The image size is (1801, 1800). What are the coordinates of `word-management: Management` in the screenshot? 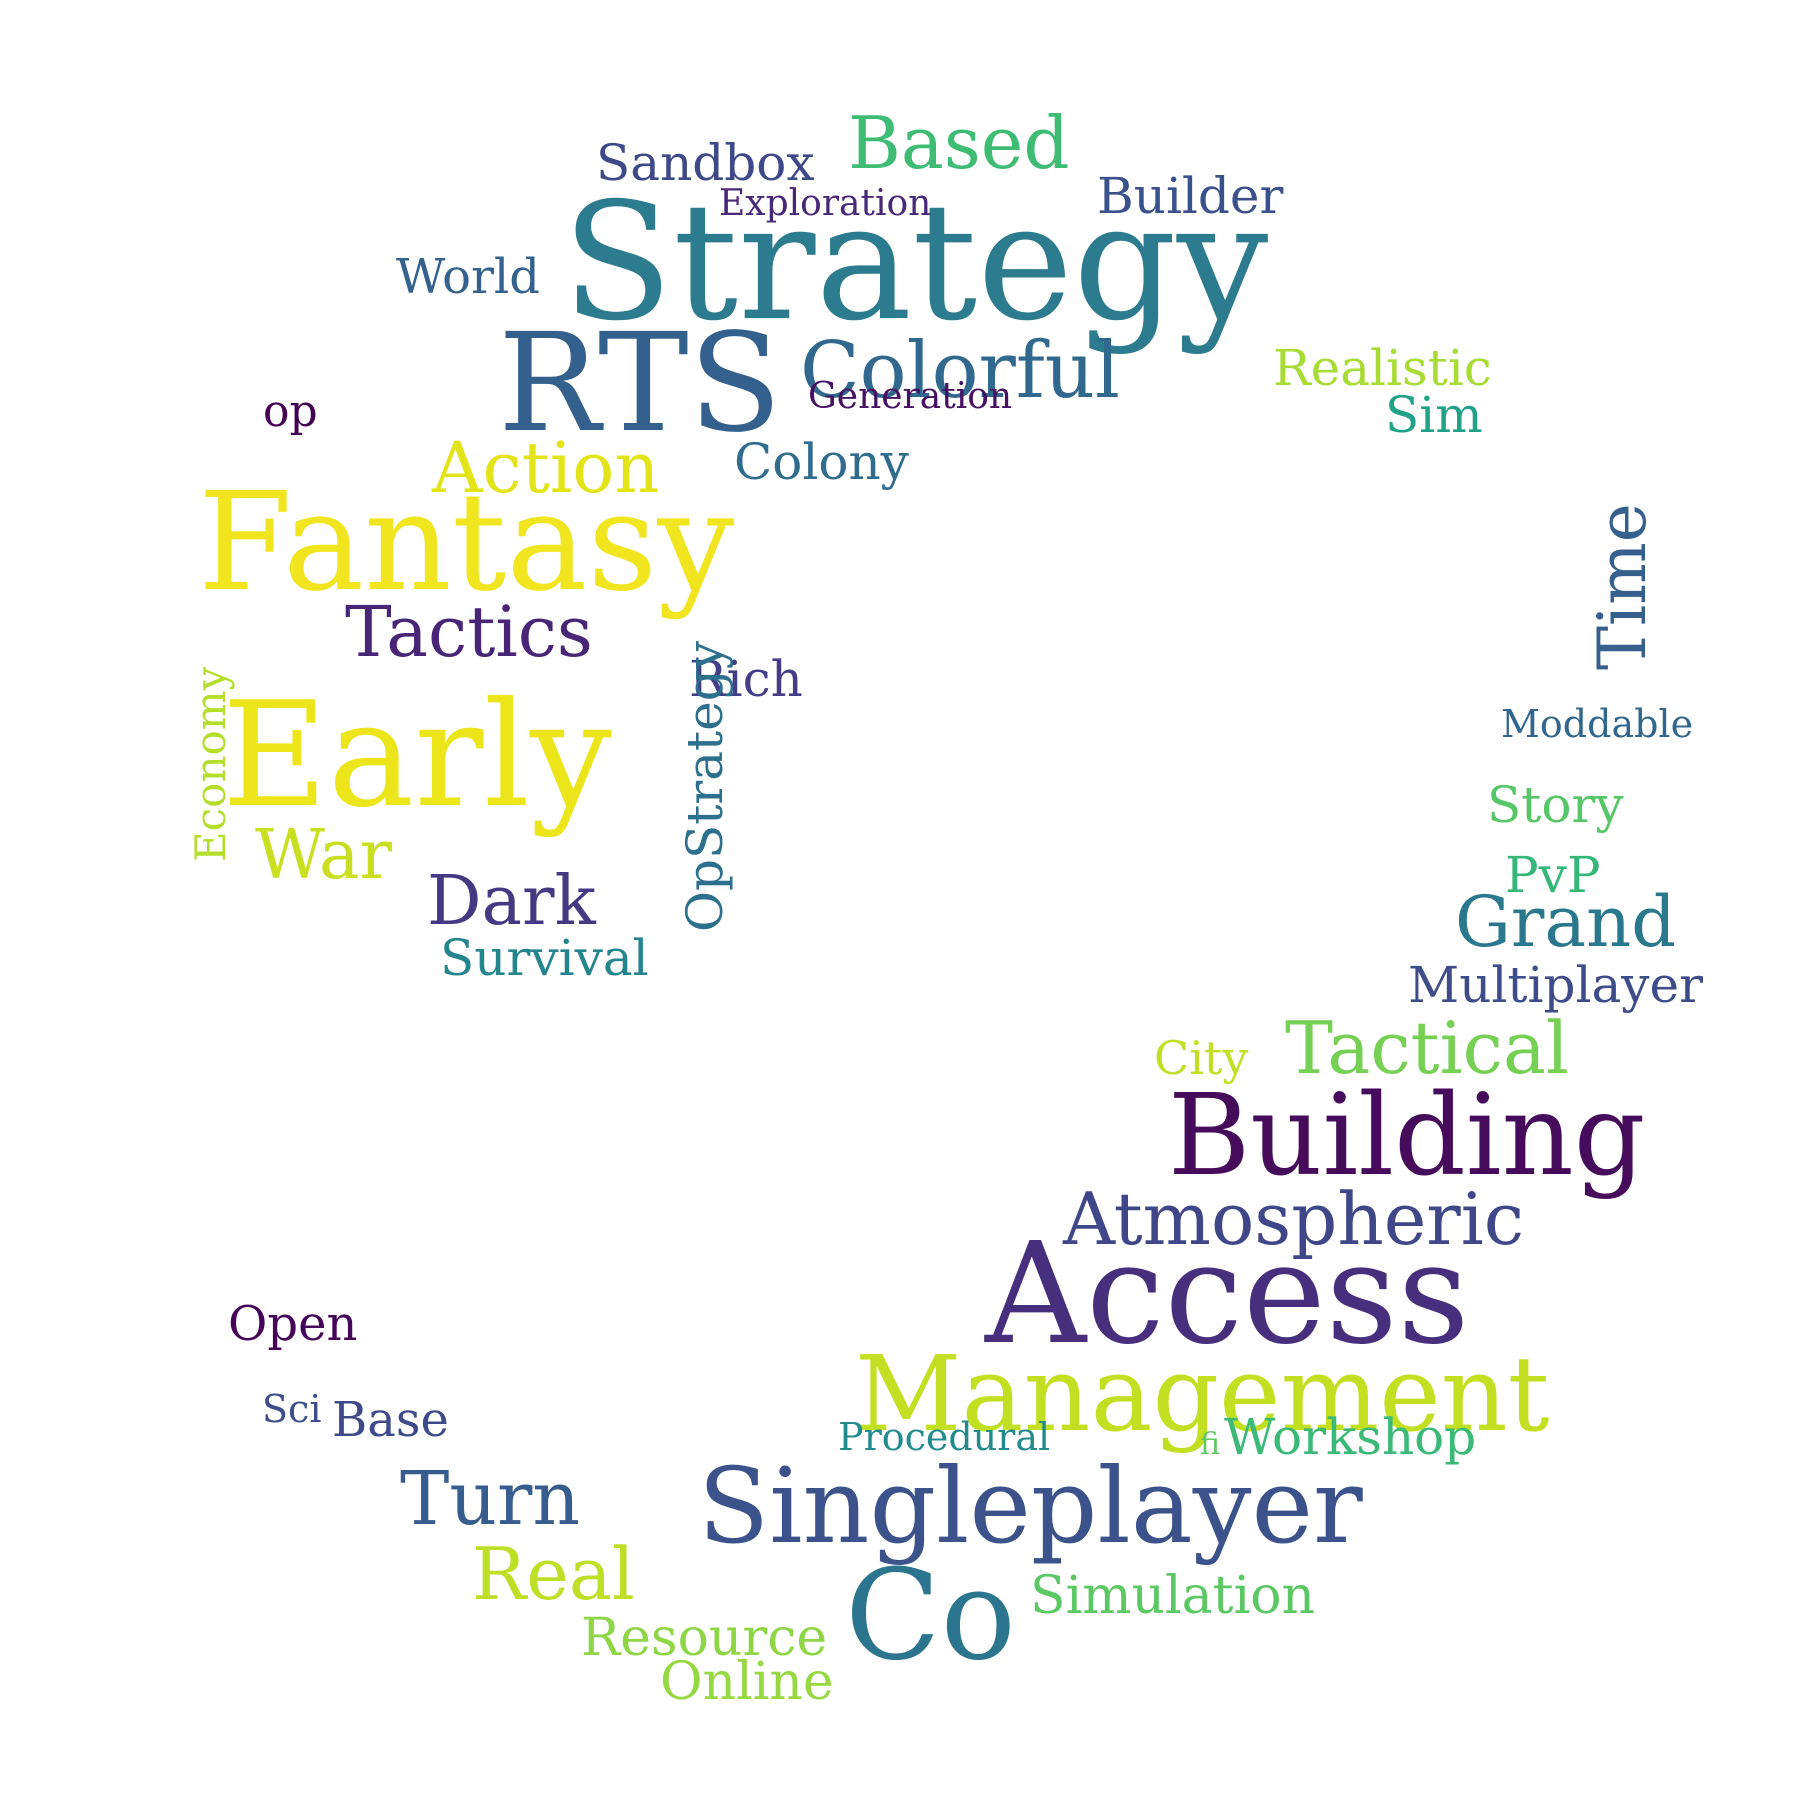 It's located at (1202, 1394).